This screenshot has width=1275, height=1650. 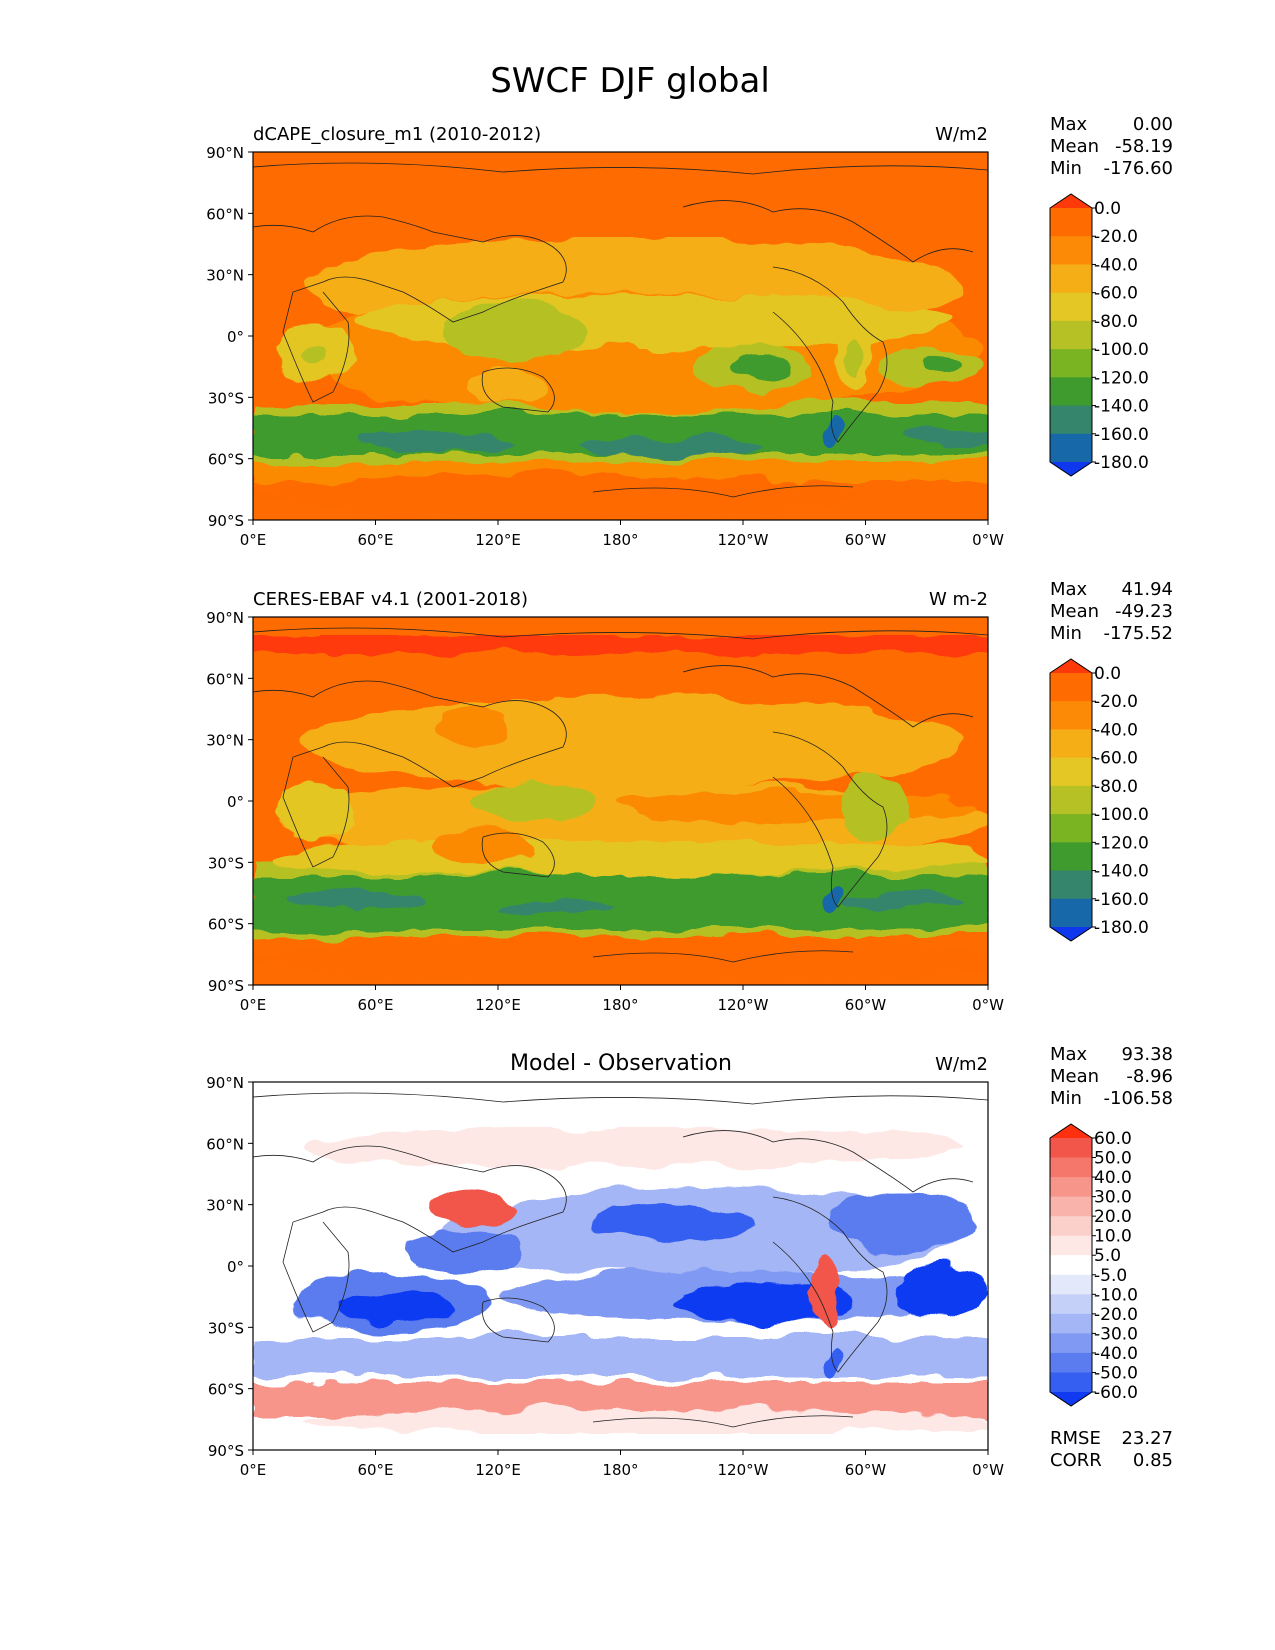 I want to click on panel-units: W/m2, so click(x=961, y=134).